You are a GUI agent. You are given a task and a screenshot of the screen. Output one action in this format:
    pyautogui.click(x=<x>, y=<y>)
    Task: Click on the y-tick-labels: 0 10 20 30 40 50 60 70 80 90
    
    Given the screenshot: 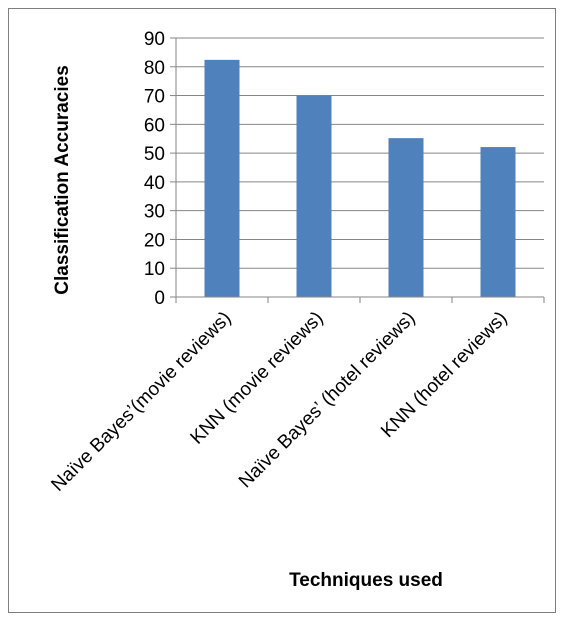 What is the action you would take?
    pyautogui.click(x=154, y=169)
    